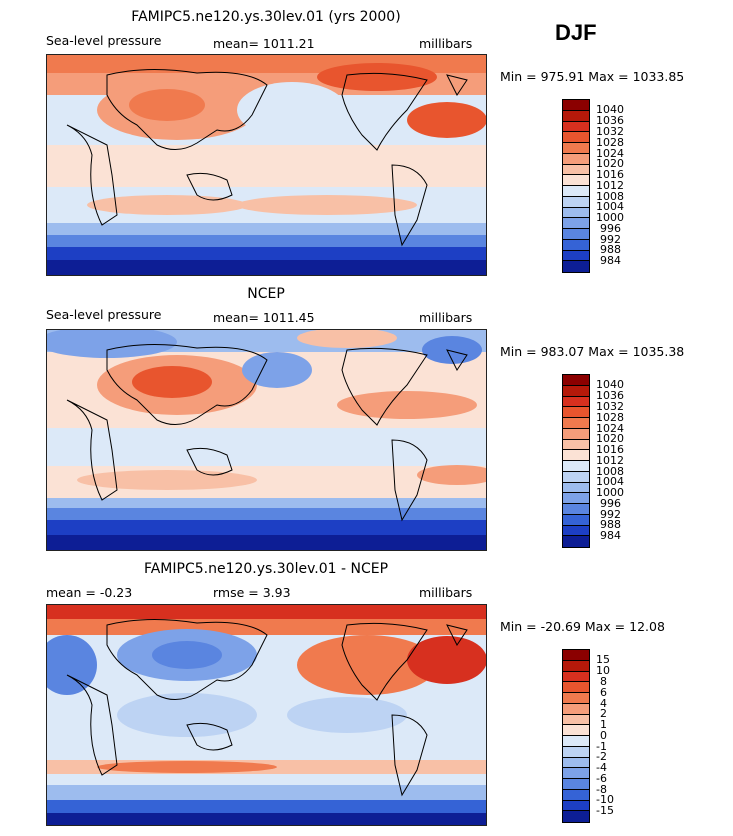 The height and width of the screenshot is (836, 733). I want to click on panel1-minmax: Min = 975.91 Max = 1033.85, so click(592, 76).